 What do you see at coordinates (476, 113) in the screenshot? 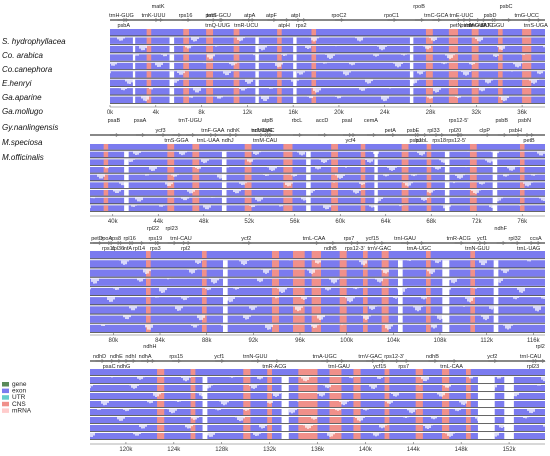
I see `tick-label: 32k` at bounding box center [476, 113].